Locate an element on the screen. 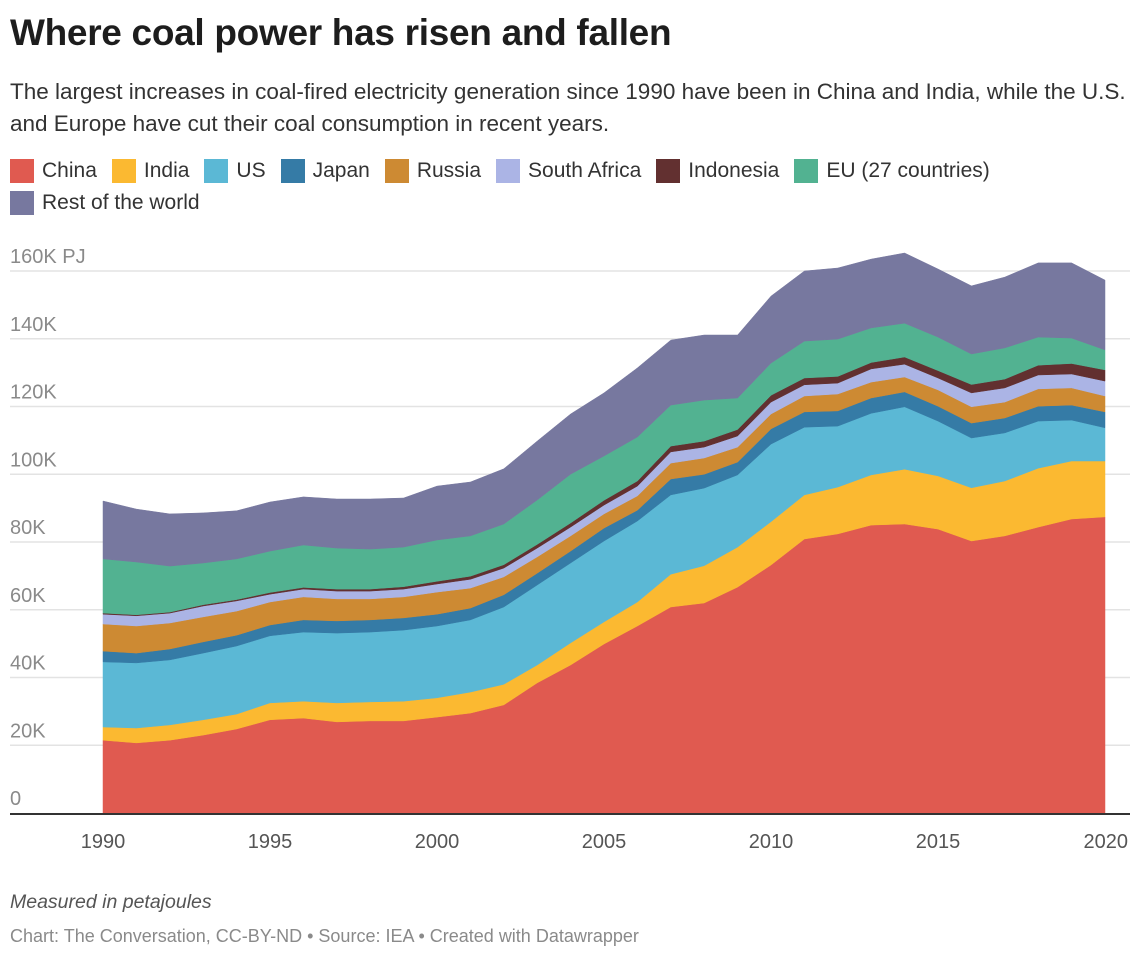 The height and width of the screenshot is (959, 1140). x-axis: 1990 1995 2000 2005 2010 2015 2020 is located at coordinates (570, 833).